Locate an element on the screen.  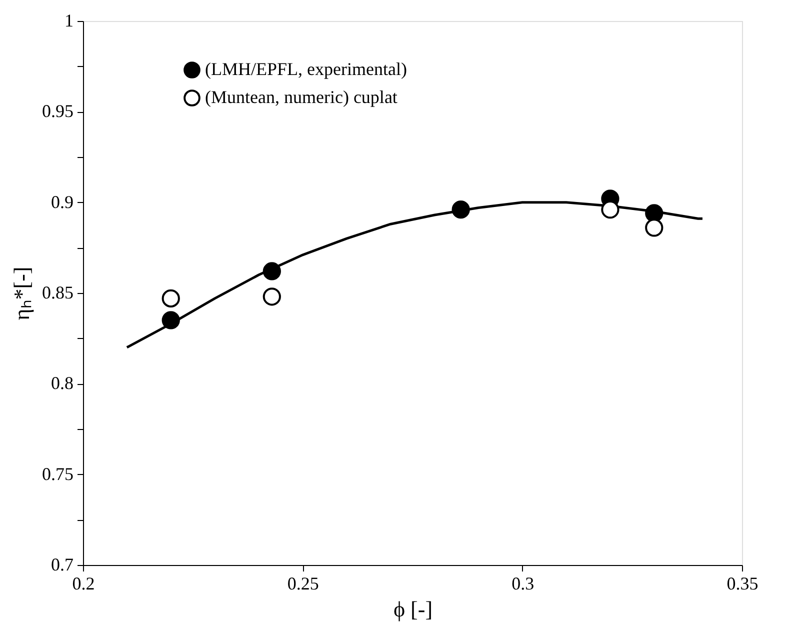
y-tick-label: 0.7 is located at coordinates (62, 564).